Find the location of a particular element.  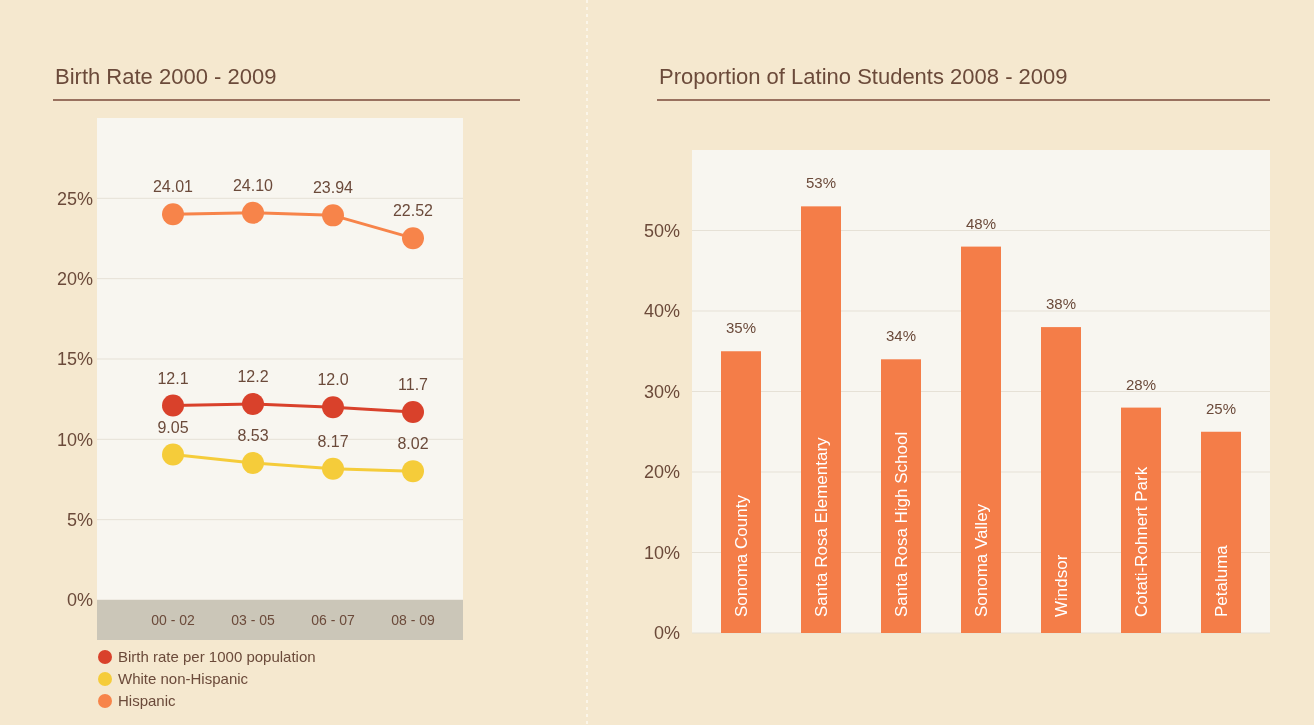

y-tick-label: 50% is located at coordinates (661, 230).